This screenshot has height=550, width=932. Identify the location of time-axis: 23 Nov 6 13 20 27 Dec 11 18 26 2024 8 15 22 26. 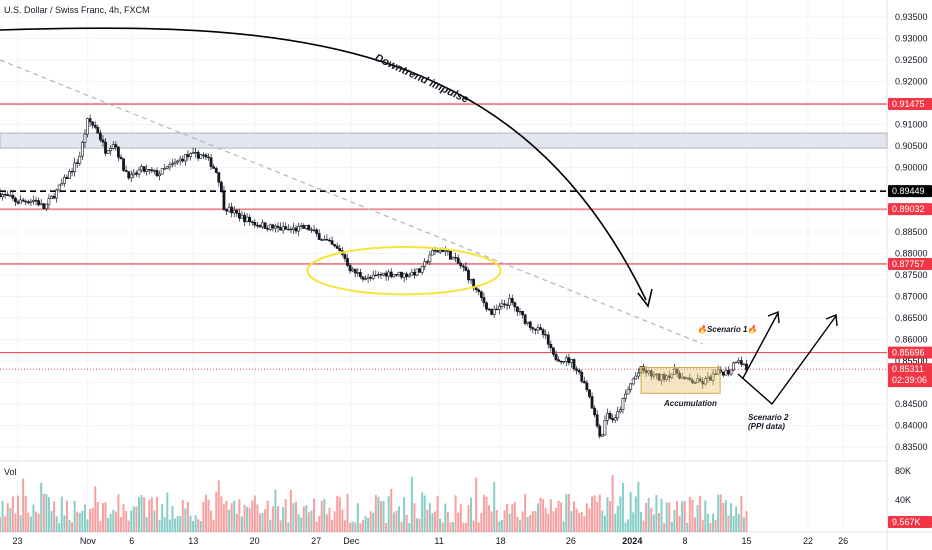
(431, 541).